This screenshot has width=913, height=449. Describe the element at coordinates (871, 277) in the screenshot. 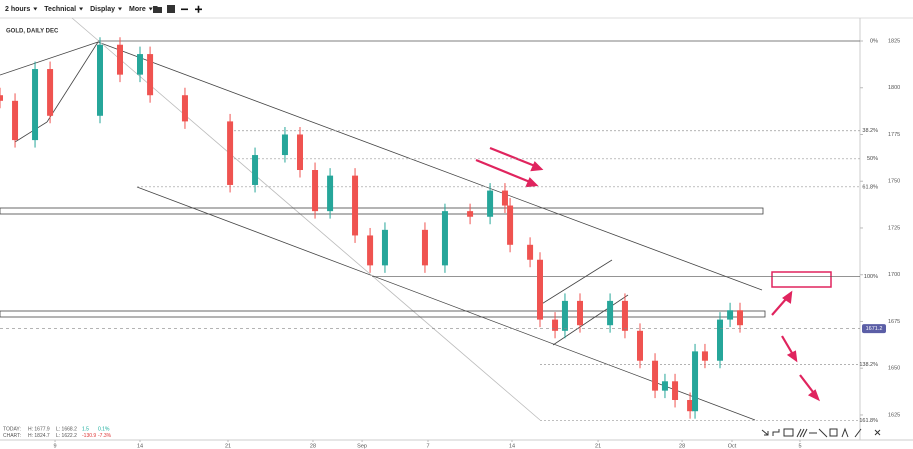

I see `fib-label: 100%` at that location.